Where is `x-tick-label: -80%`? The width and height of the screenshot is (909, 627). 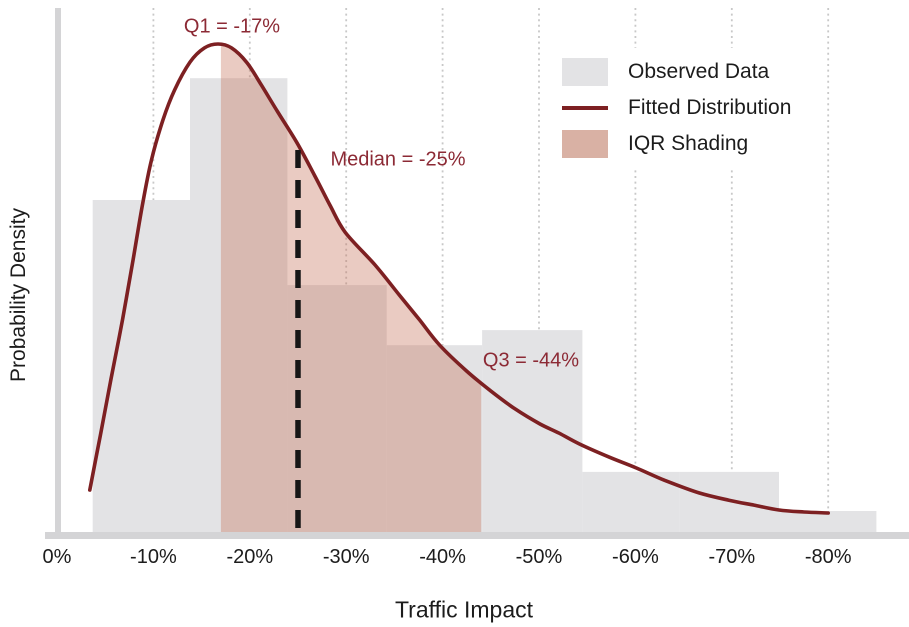
x-tick-label: -80% is located at coordinates (828, 557).